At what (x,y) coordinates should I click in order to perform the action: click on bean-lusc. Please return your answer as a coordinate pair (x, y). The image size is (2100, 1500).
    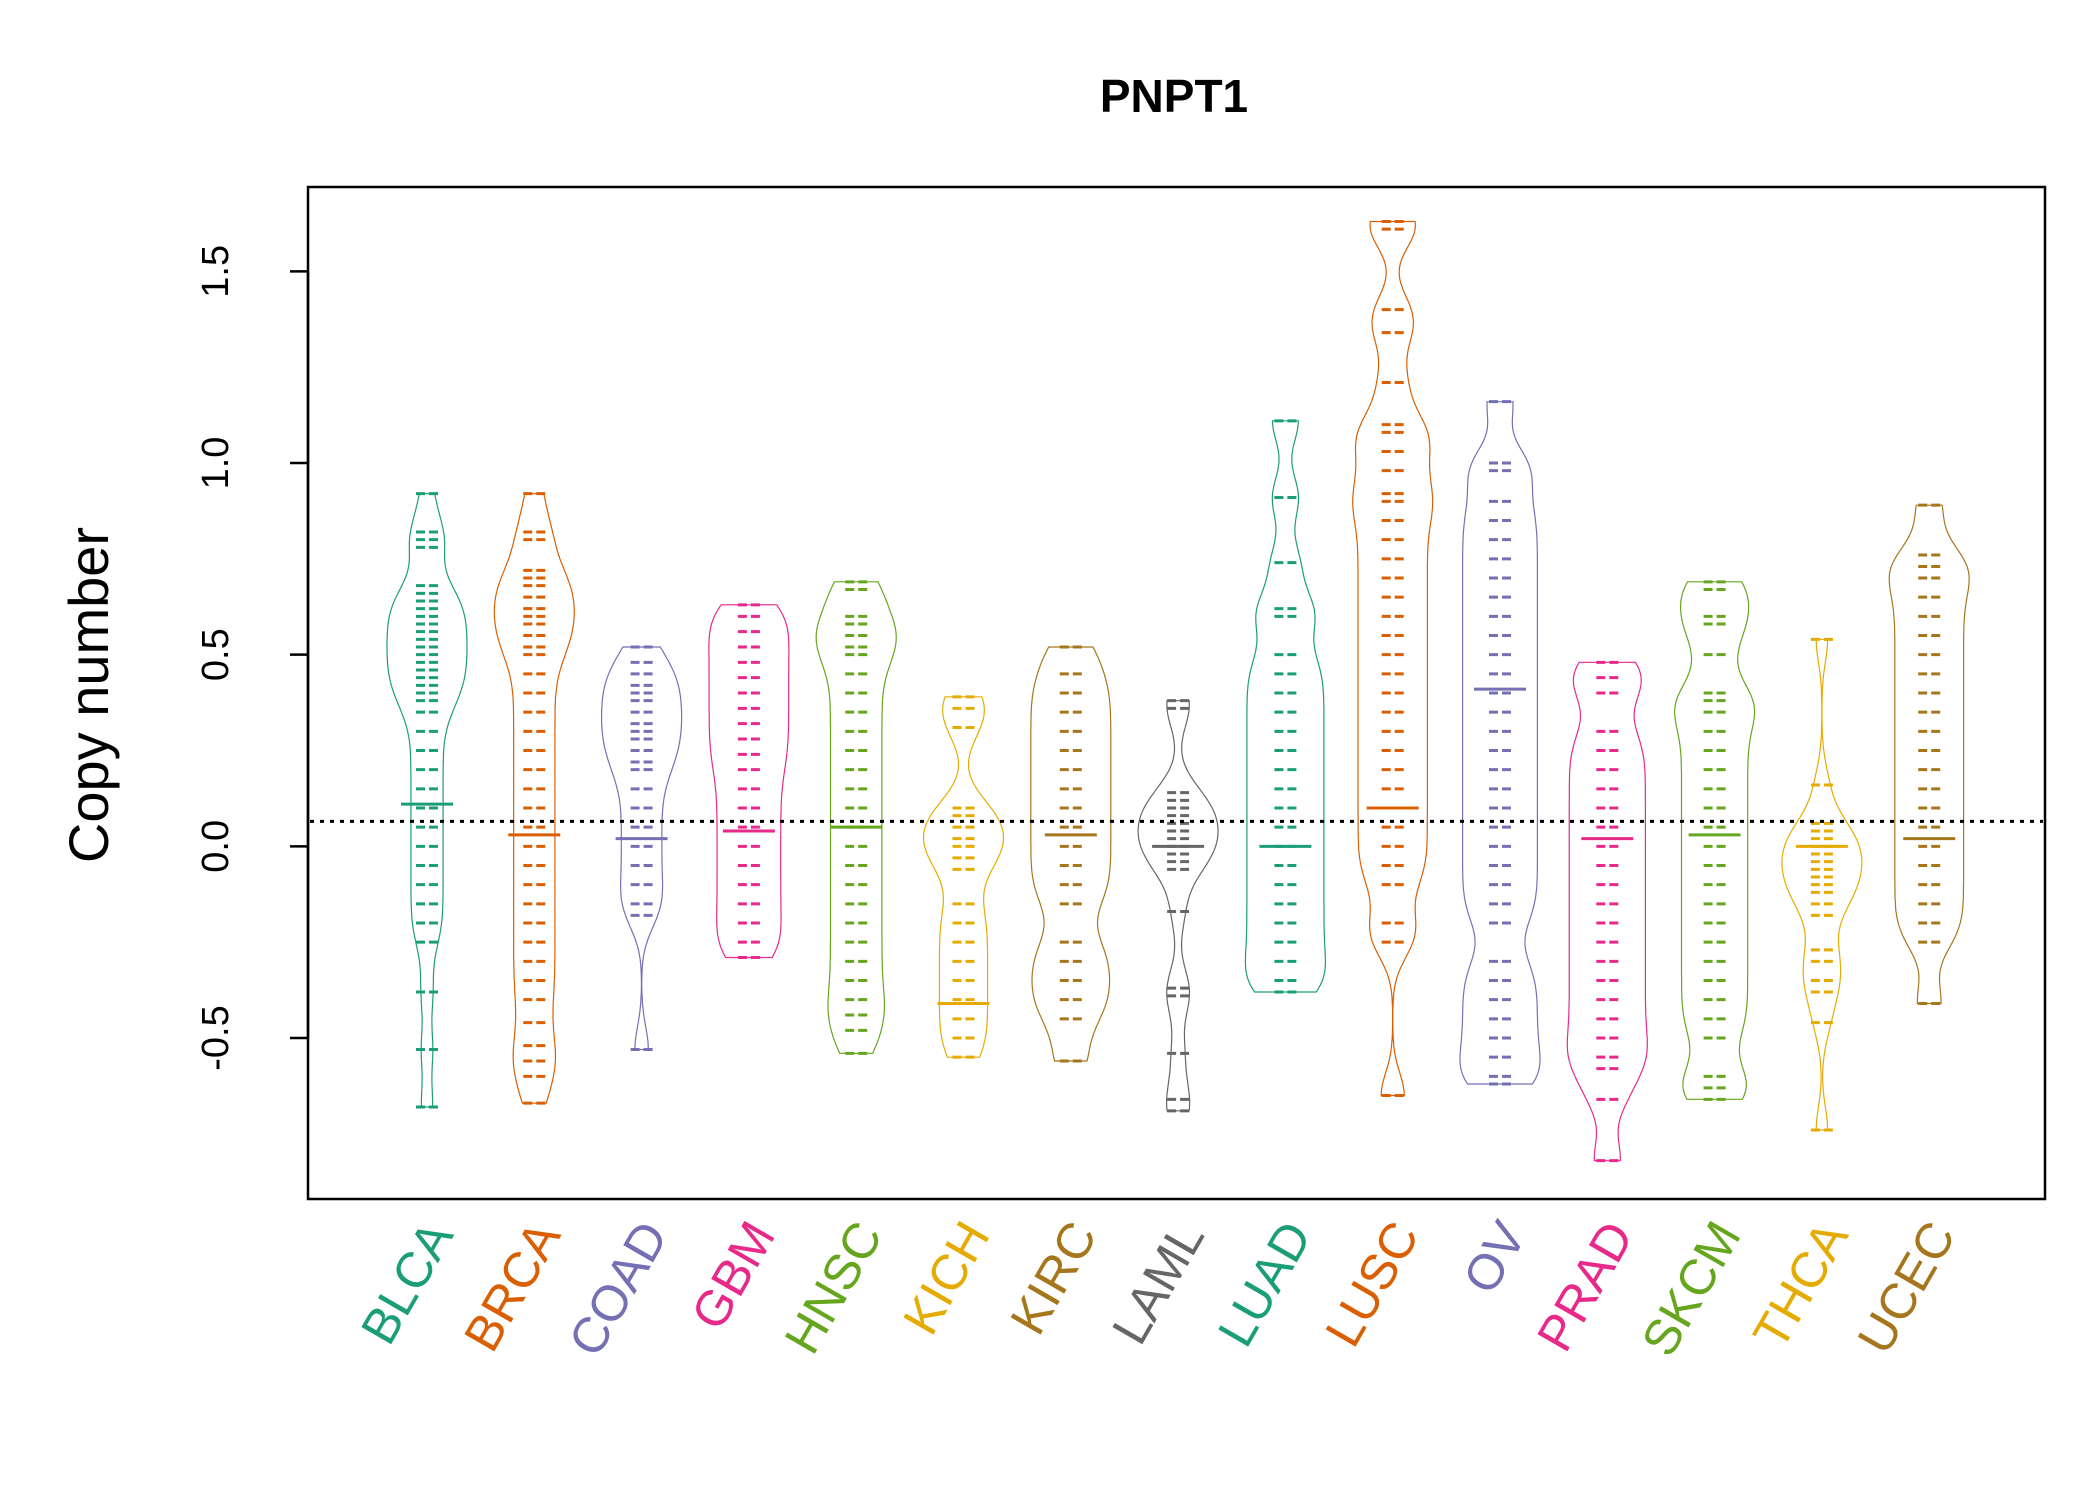
    Looking at the image, I should click on (1393, 658).